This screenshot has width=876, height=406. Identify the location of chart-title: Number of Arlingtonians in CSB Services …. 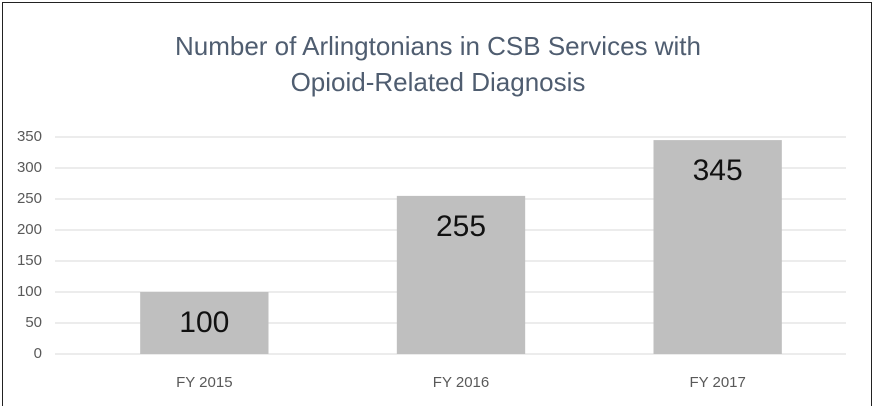
(437, 64).